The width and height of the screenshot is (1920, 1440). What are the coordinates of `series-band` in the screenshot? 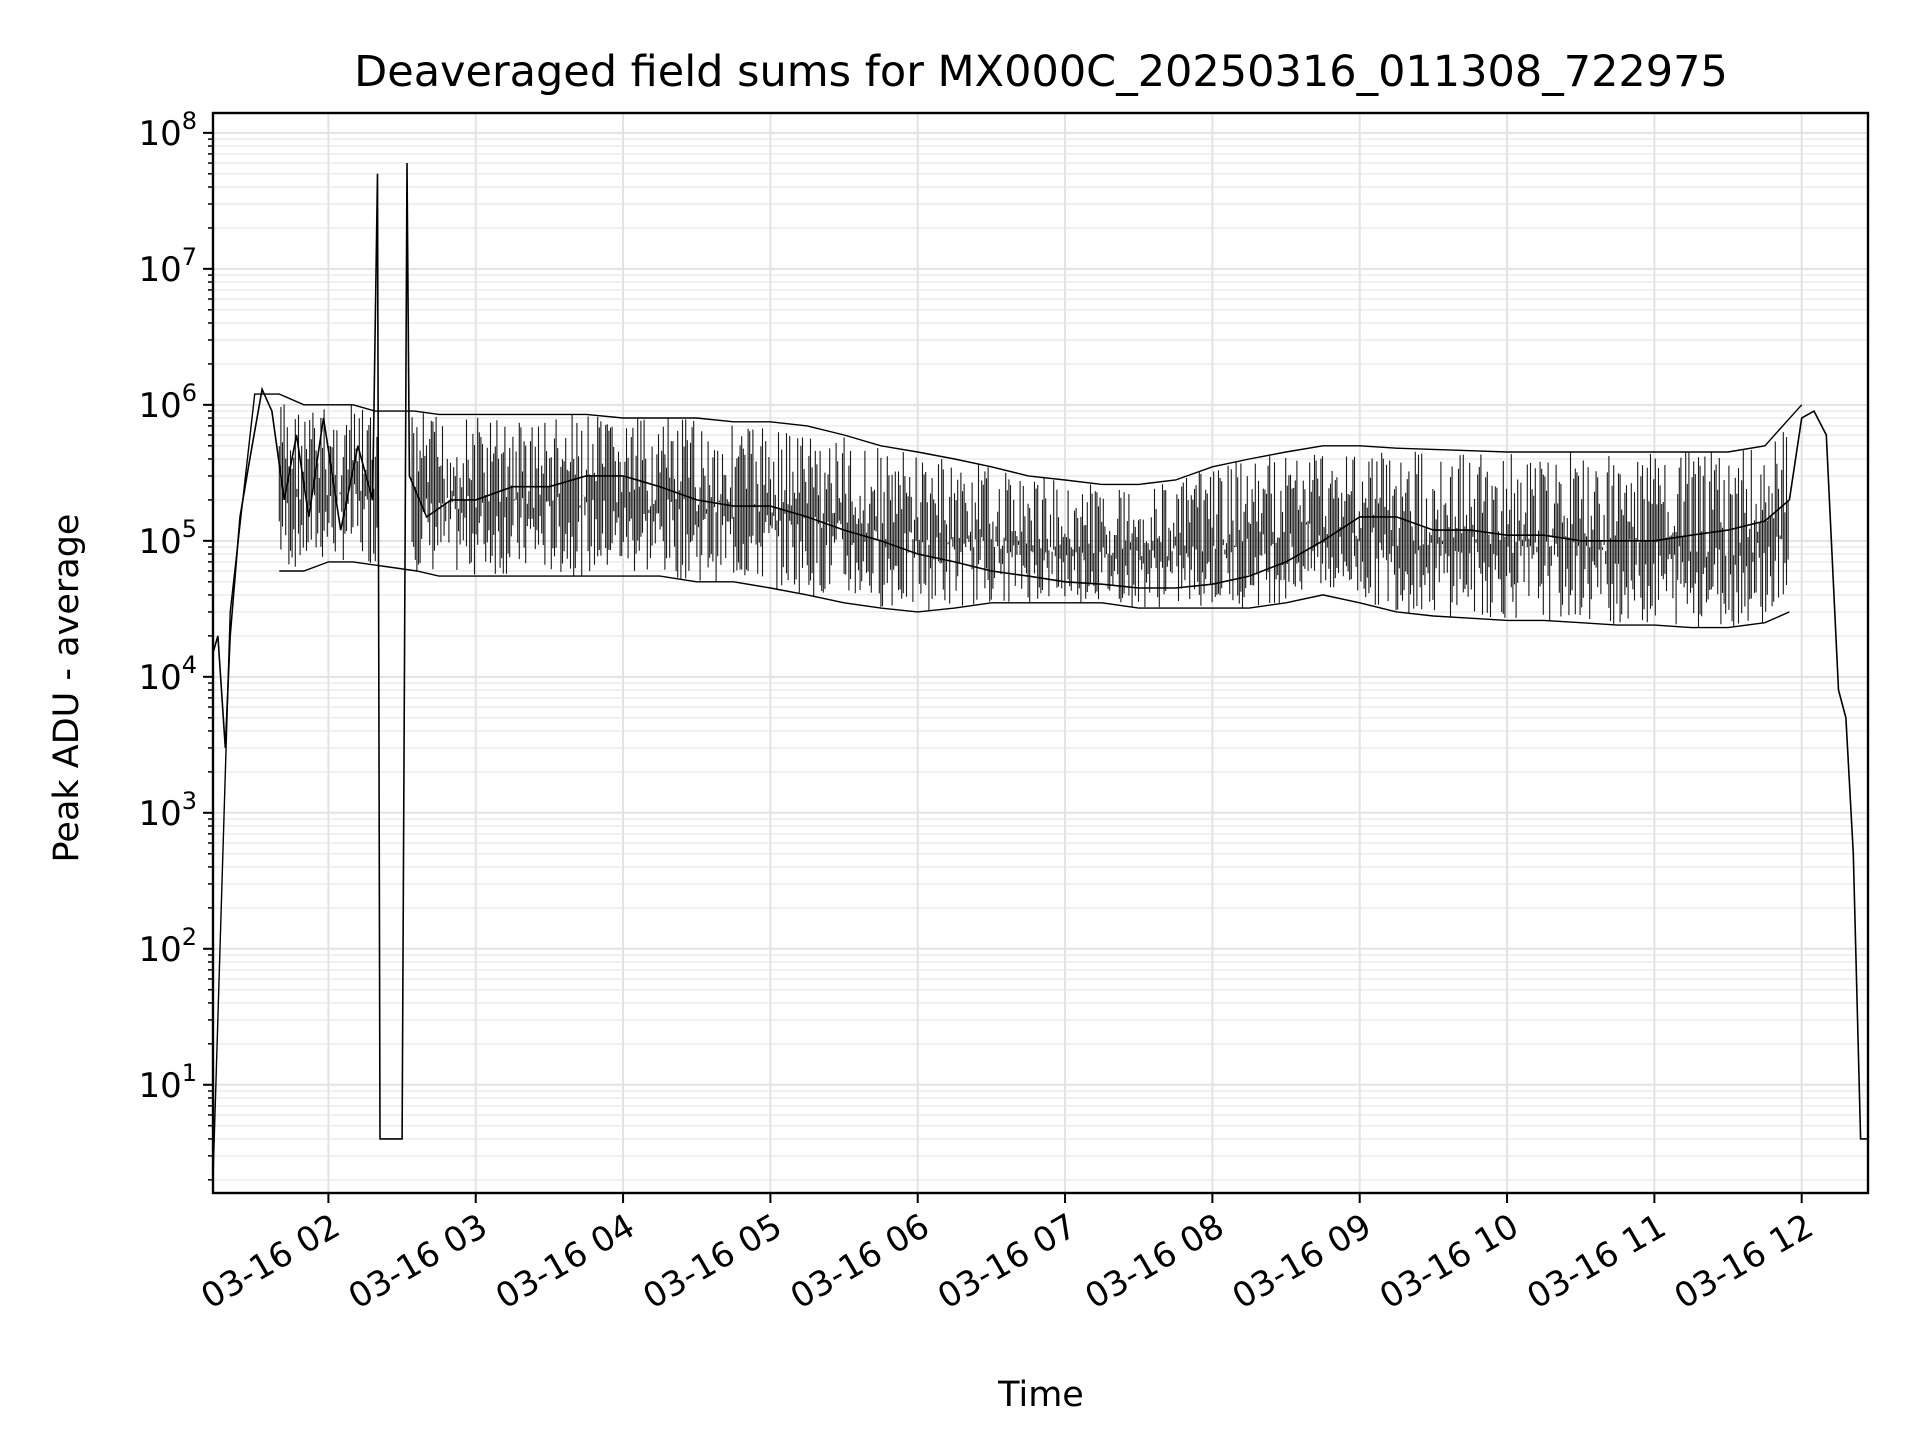 It's located at (1033, 516).